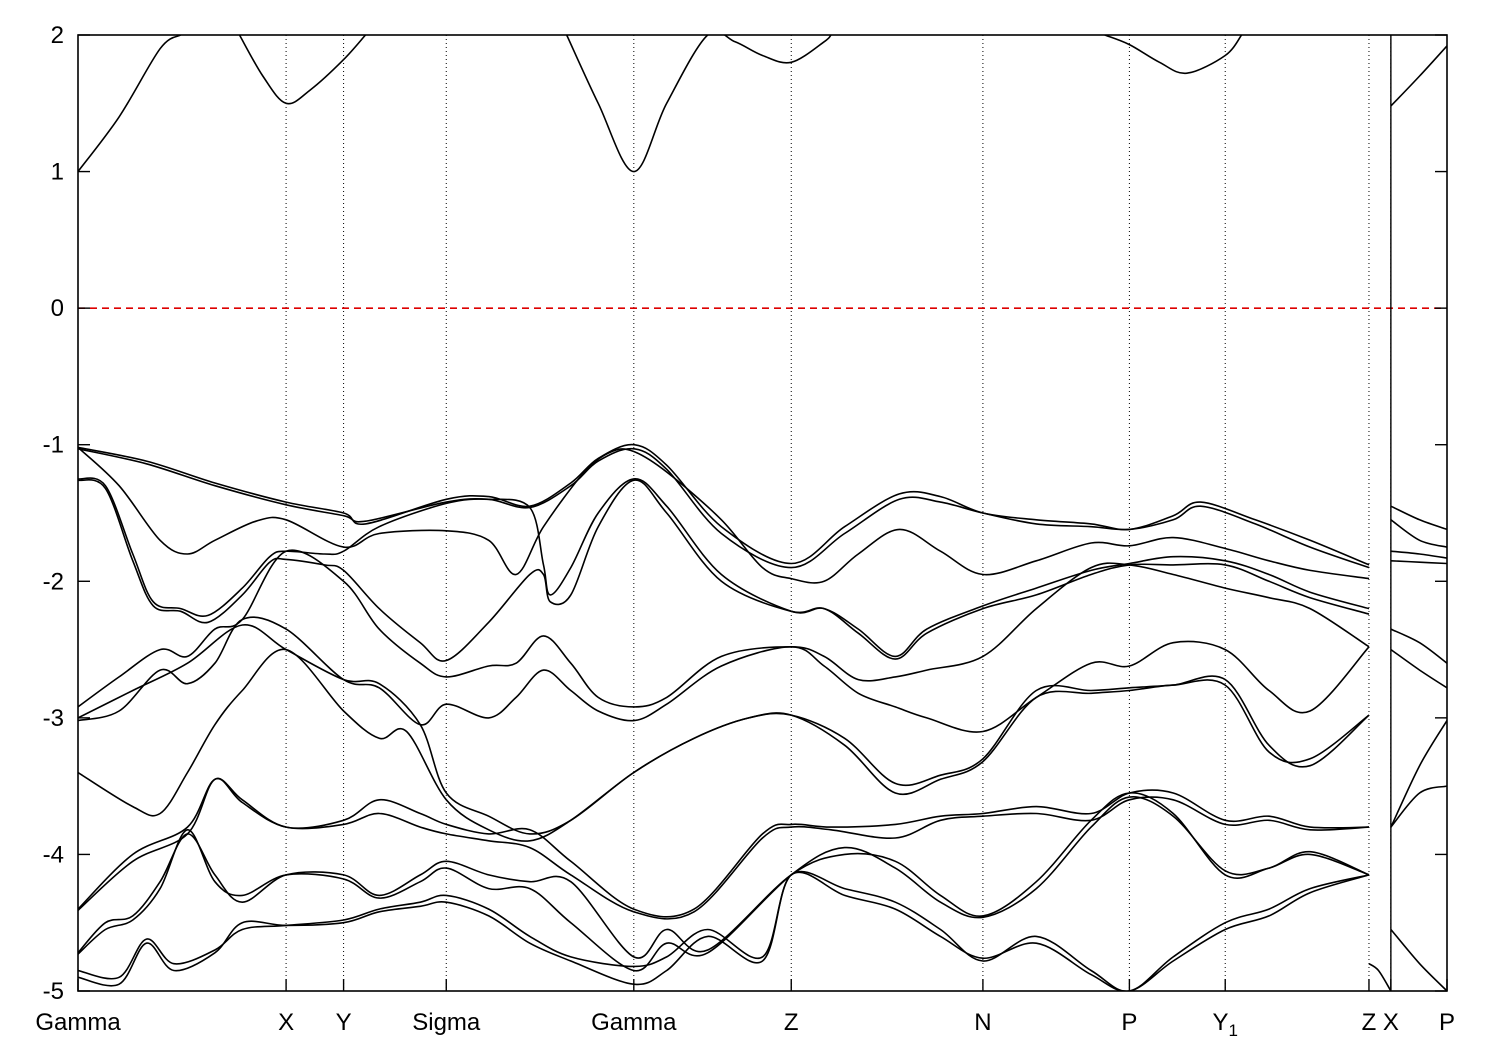 Image resolution: width=1500 pixels, height=1050 pixels. What do you see at coordinates (57, 172) in the screenshot?
I see `ytick-label: 1` at bounding box center [57, 172].